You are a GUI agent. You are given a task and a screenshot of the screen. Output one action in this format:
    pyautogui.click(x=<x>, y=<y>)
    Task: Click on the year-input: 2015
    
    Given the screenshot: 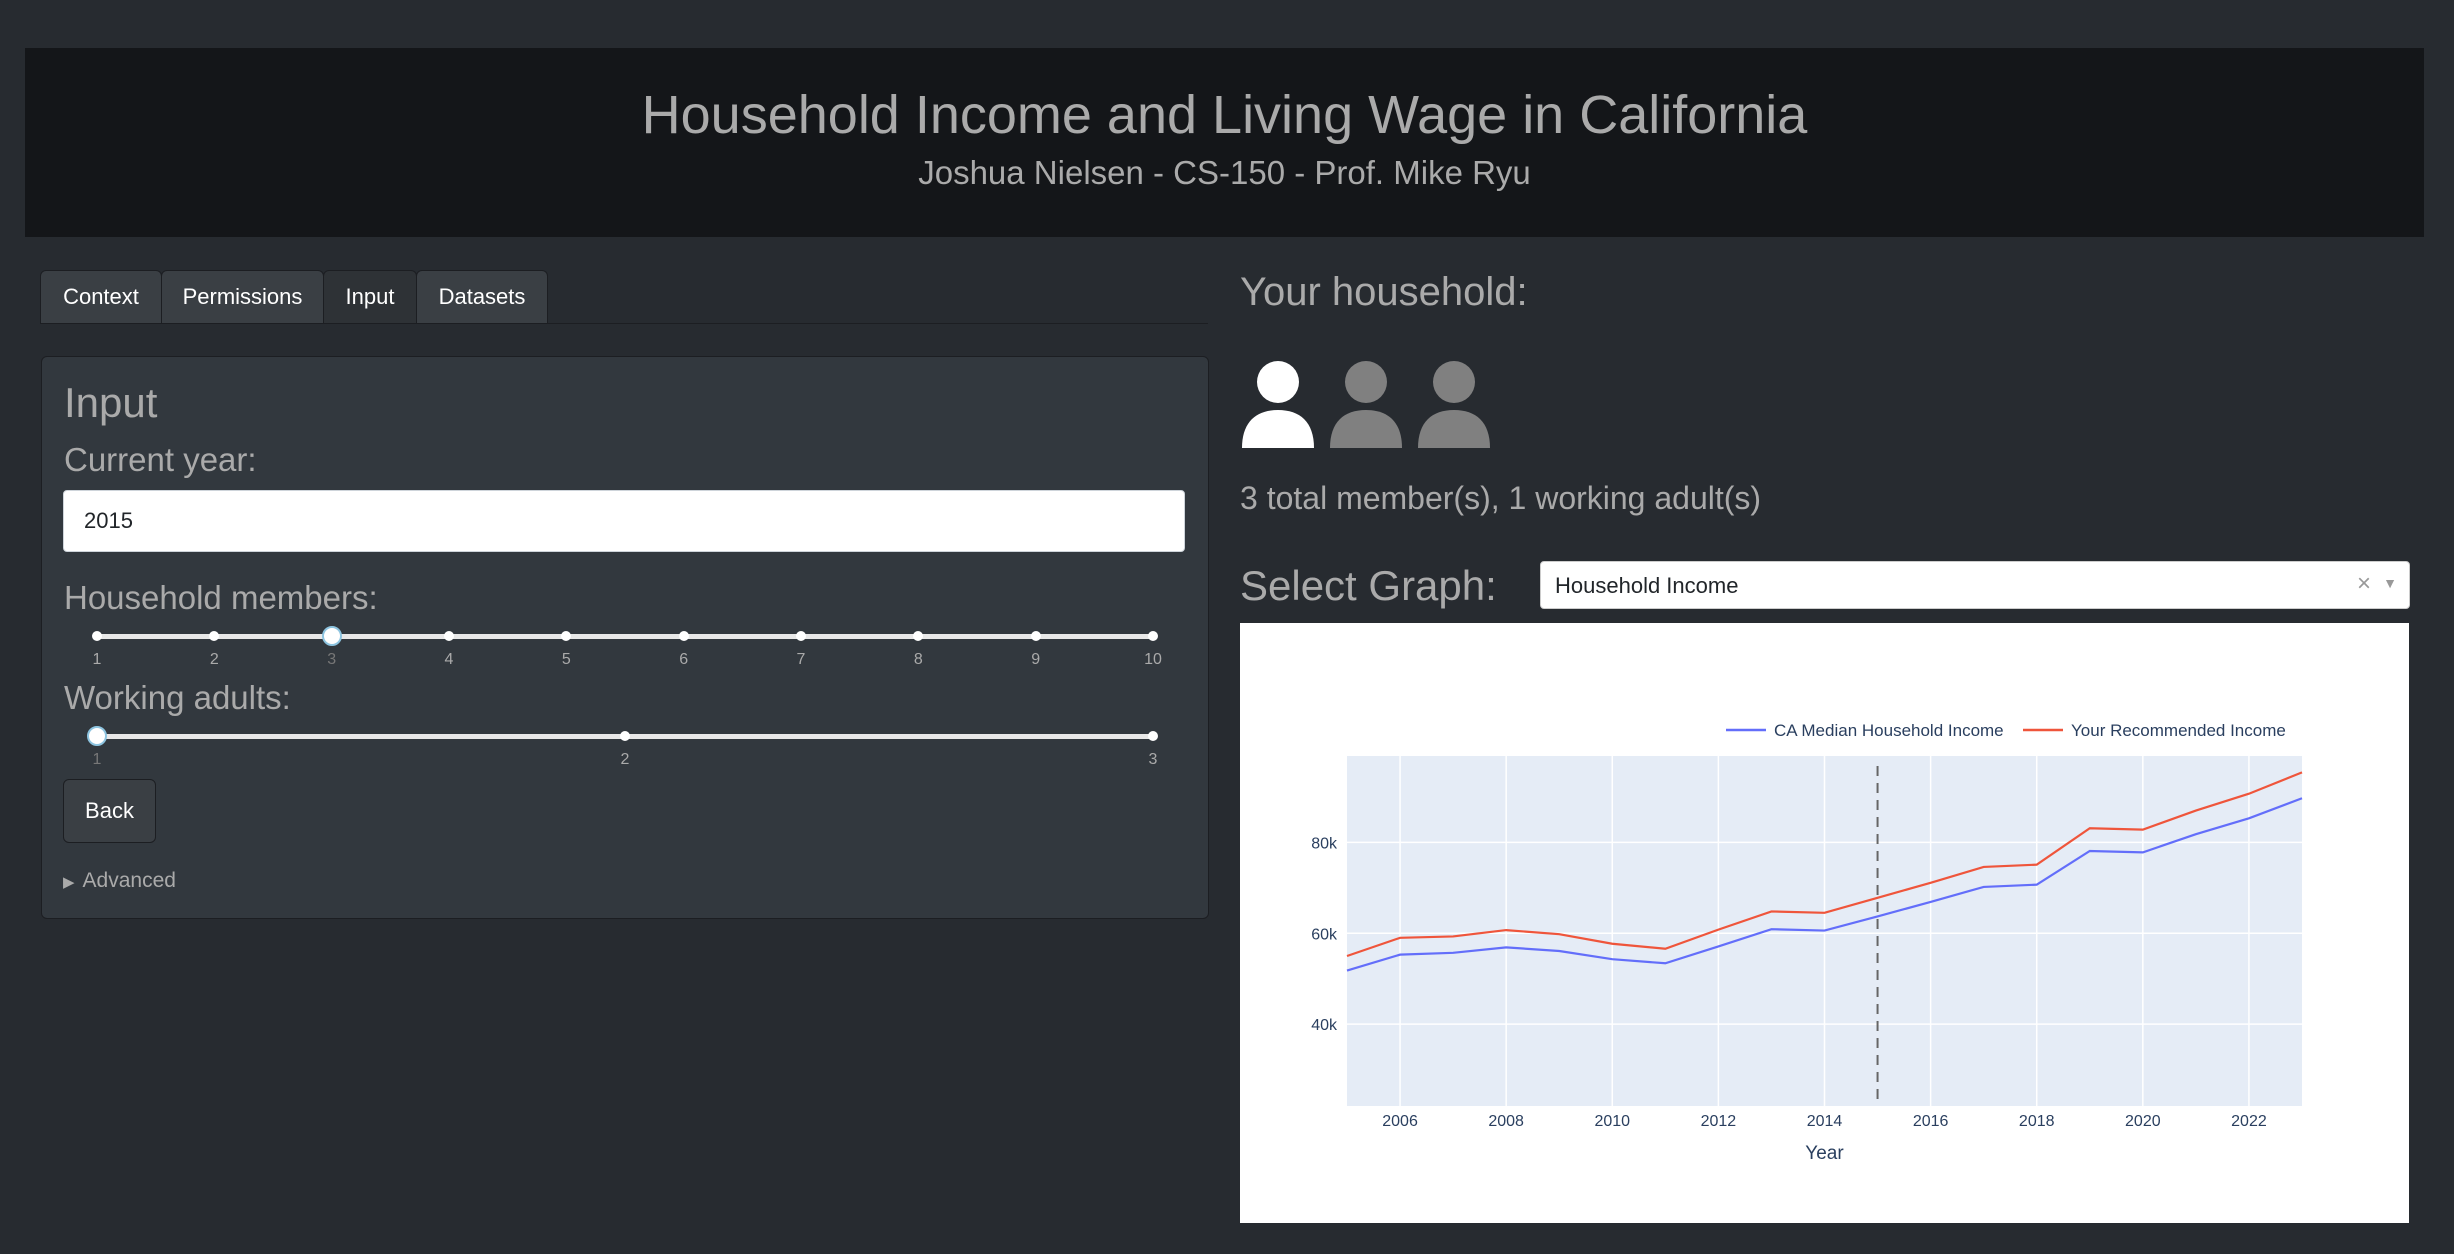 What is the action you would take?
    pyautogui.click(x=624, y=521)
    